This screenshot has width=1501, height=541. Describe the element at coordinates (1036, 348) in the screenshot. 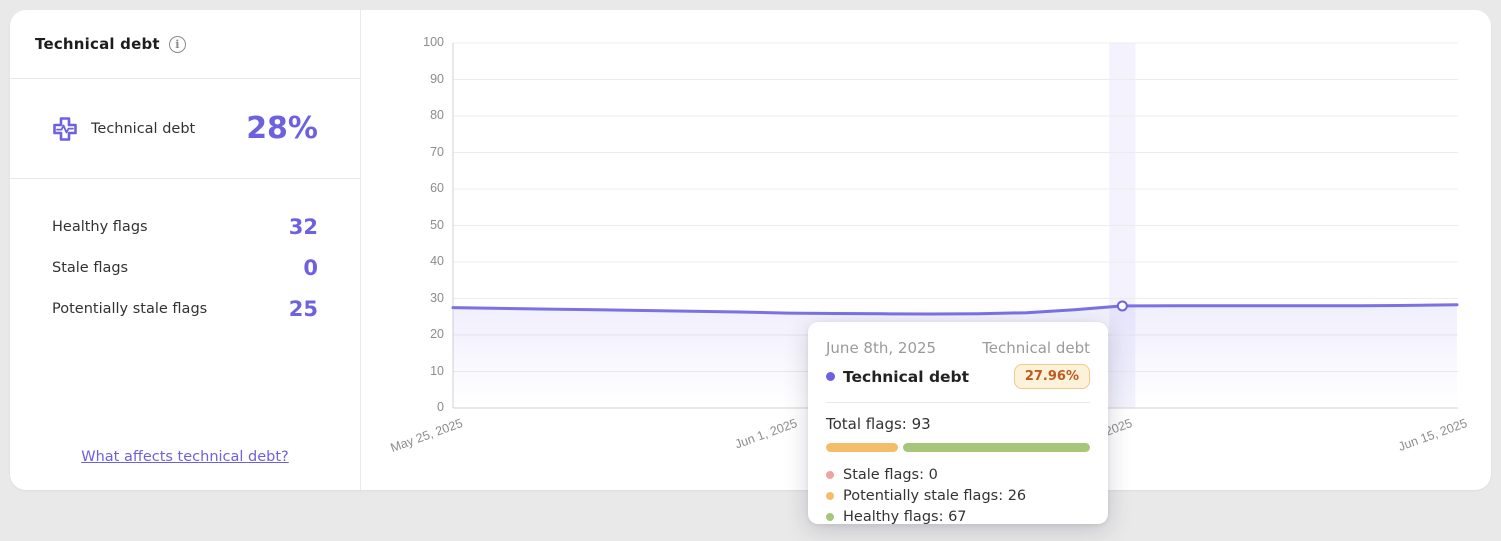

I see `tooltip-column-header: Technical debt` at that location.